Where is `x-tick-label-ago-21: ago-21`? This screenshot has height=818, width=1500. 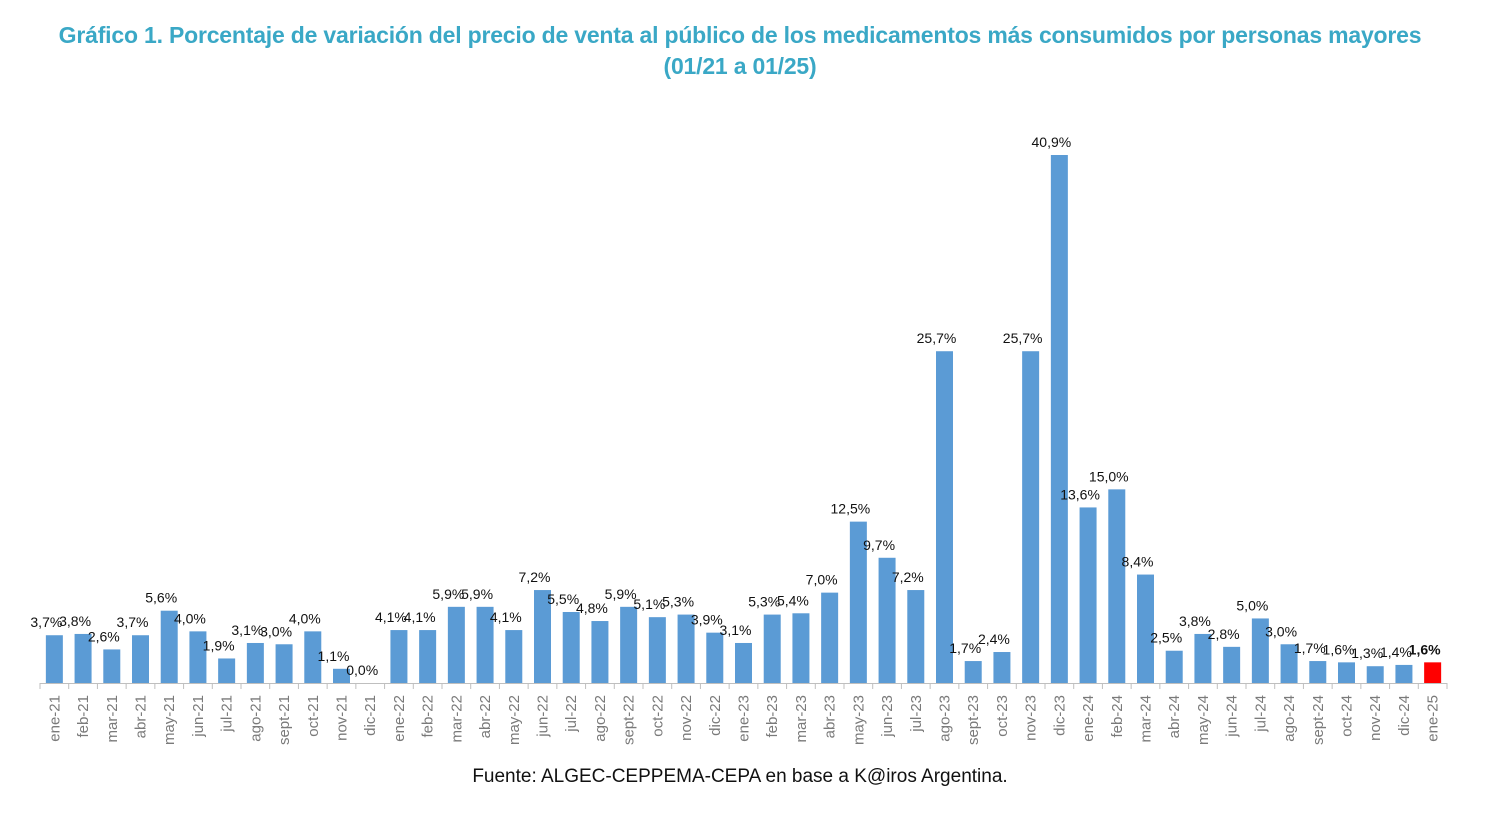 x-tick-label-ago-21: ago-21 is located at coordinates (255, 718).